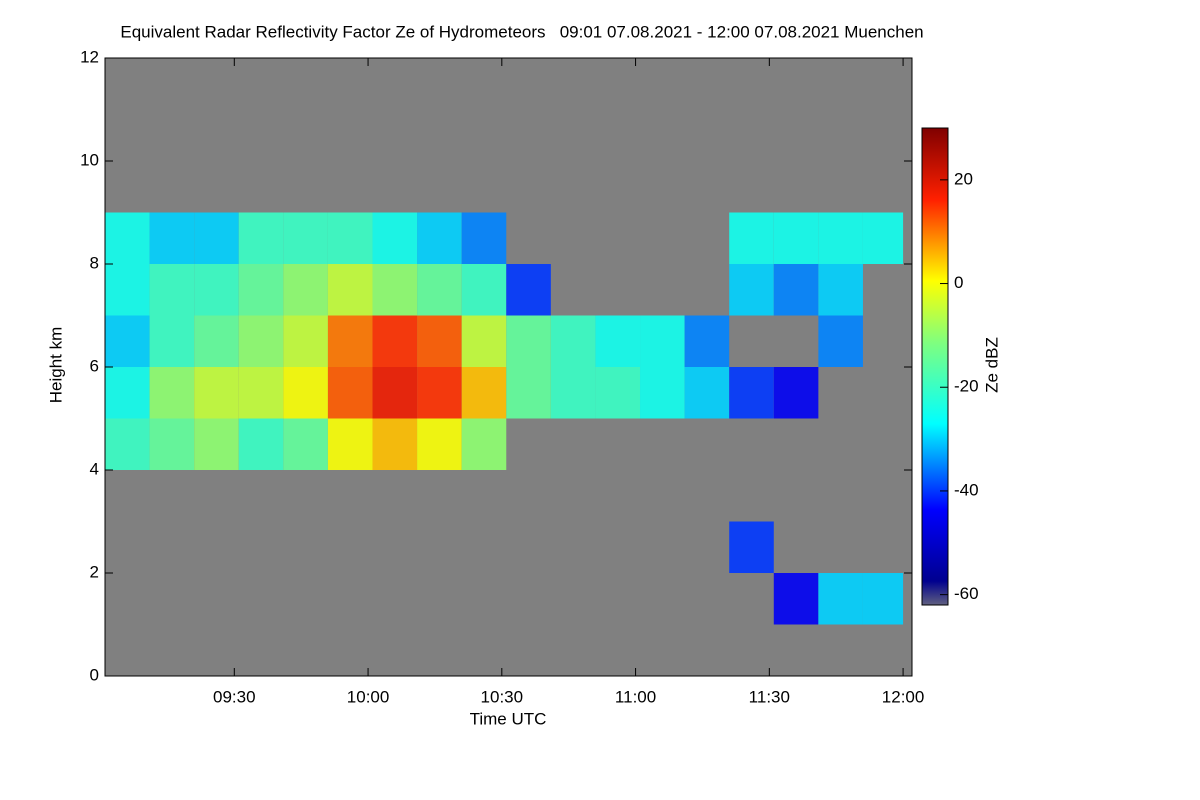  Describe the element at coordinates (903, 696) in the screenshot. I see `x-tick-label: 12:00` at that location.